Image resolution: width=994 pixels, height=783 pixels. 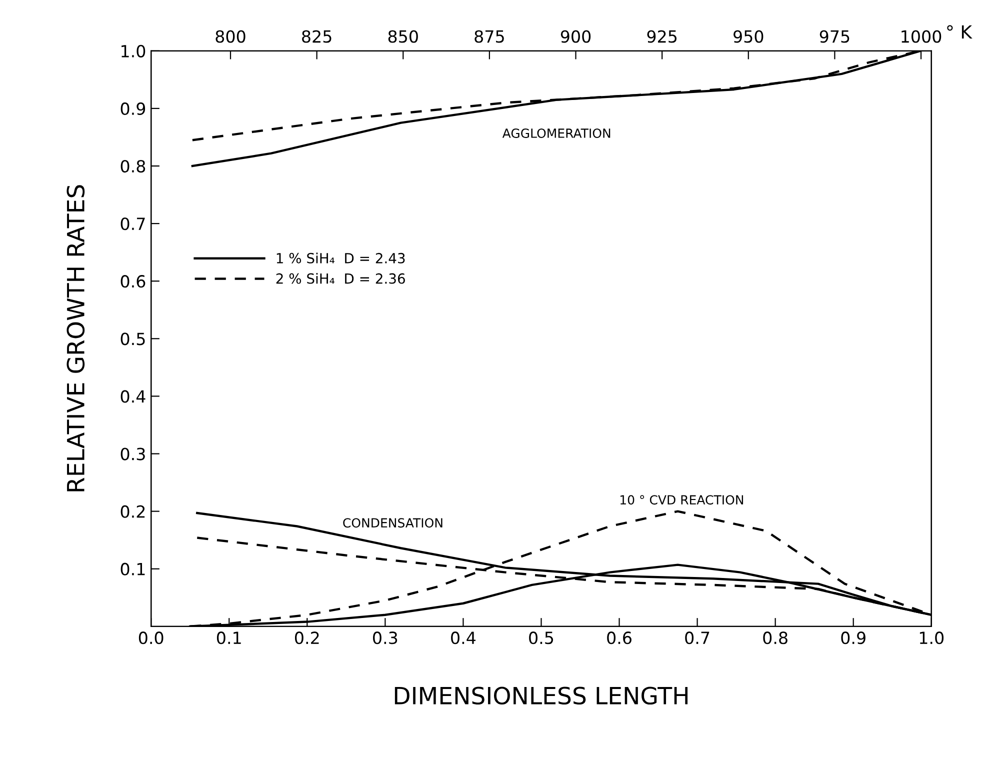 I want to click on y-tick-label: 0.2, so click(x=132, y=511).